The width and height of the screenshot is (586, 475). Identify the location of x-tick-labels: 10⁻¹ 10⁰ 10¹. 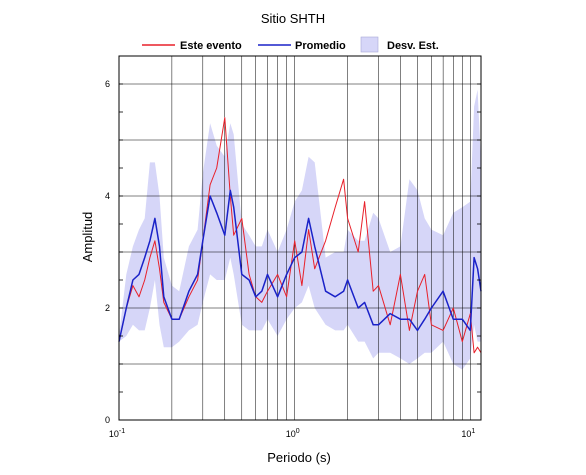
(292, 433).